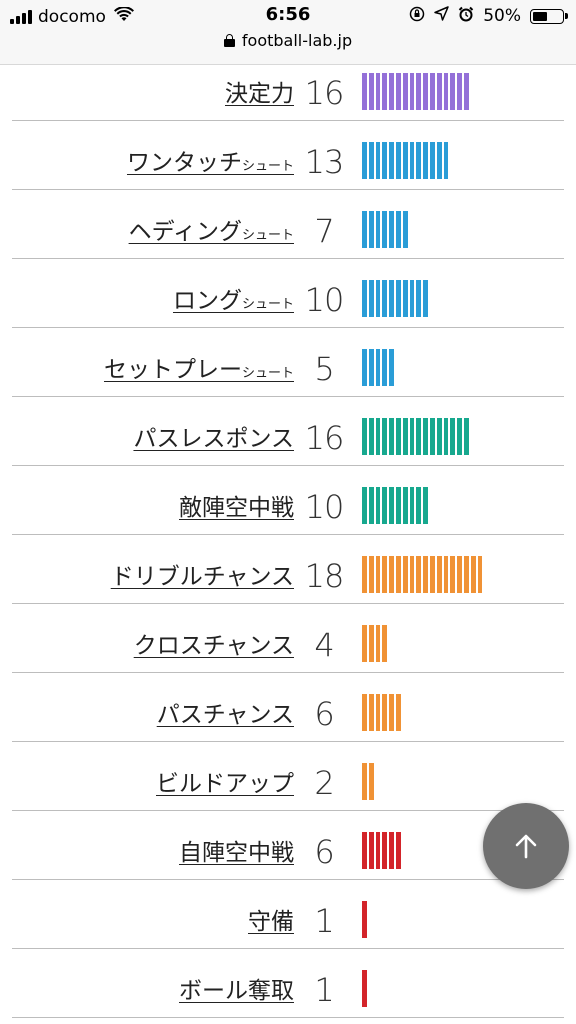  I want to click on stat-label-link: 決定力, so click(259, 91).